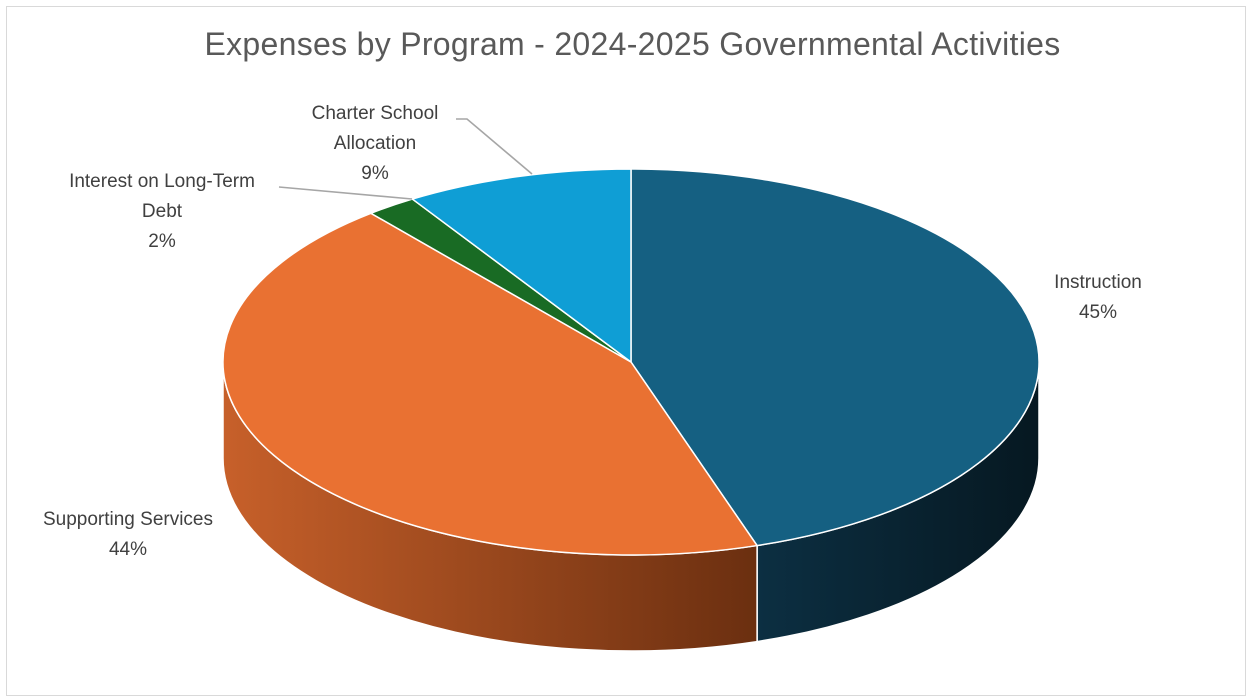 The image size is (1253, 700). What do you see at coordinates (494, 146) in the screenshot?
I see `leader-line-charter-school-allocation` at bounding box center [494, 146].